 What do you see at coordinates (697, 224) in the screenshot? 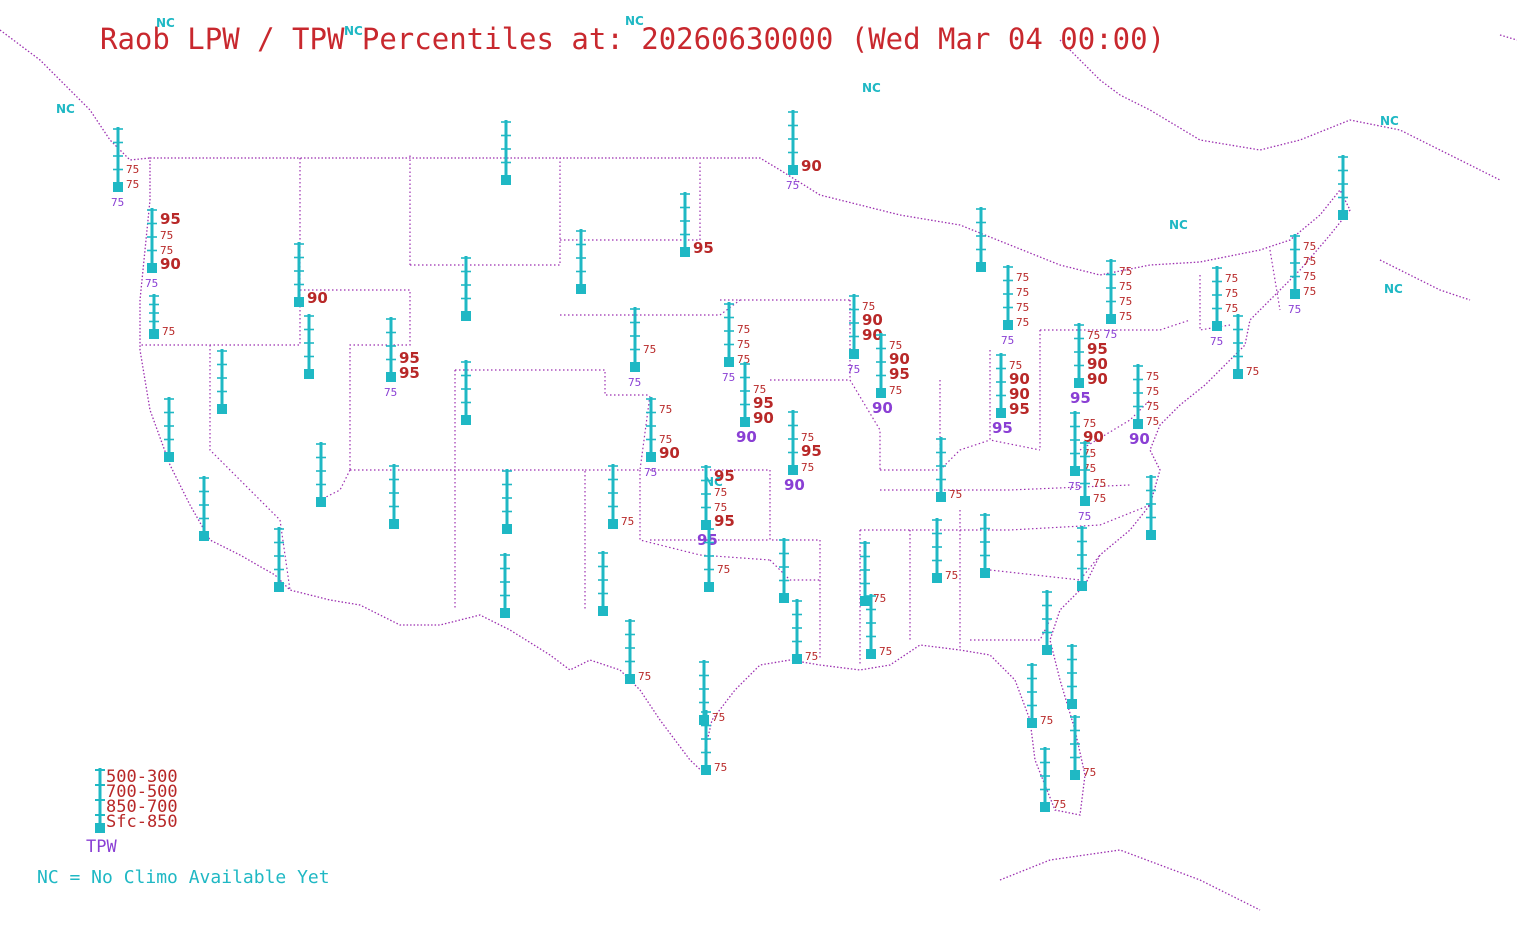
I see `station-s20: 95` at bounding box center [697, 224].